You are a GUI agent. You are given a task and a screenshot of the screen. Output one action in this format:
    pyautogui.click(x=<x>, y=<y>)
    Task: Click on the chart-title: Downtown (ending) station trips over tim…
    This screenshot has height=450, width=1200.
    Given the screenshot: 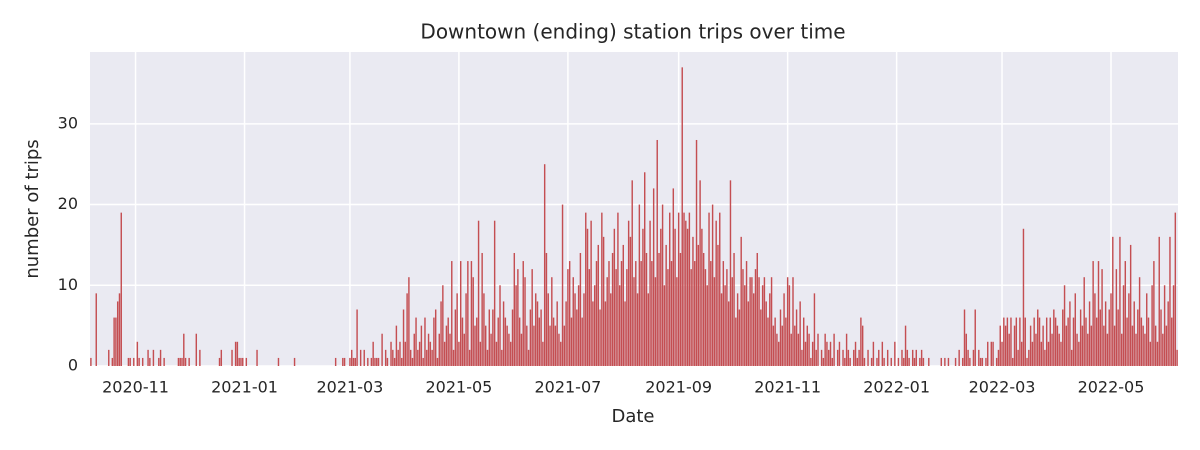 What is the action you would take?
    pyautogui.click(x=632, y=32)
    